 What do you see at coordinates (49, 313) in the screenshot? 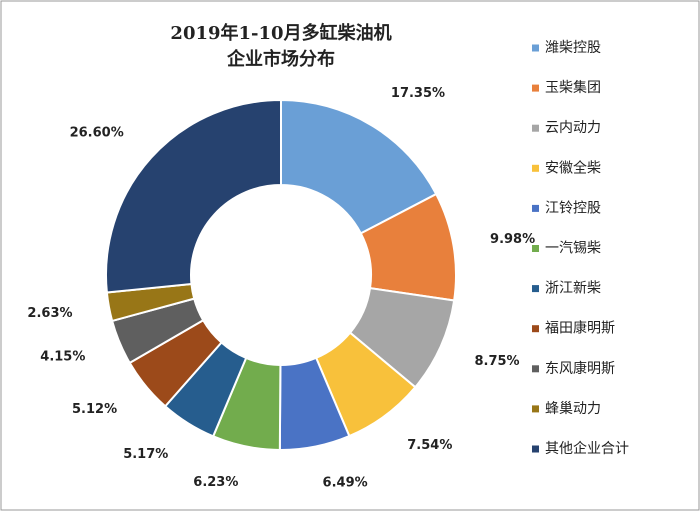
I see `data-label: 2.63%` at bounding box center [49, 313].